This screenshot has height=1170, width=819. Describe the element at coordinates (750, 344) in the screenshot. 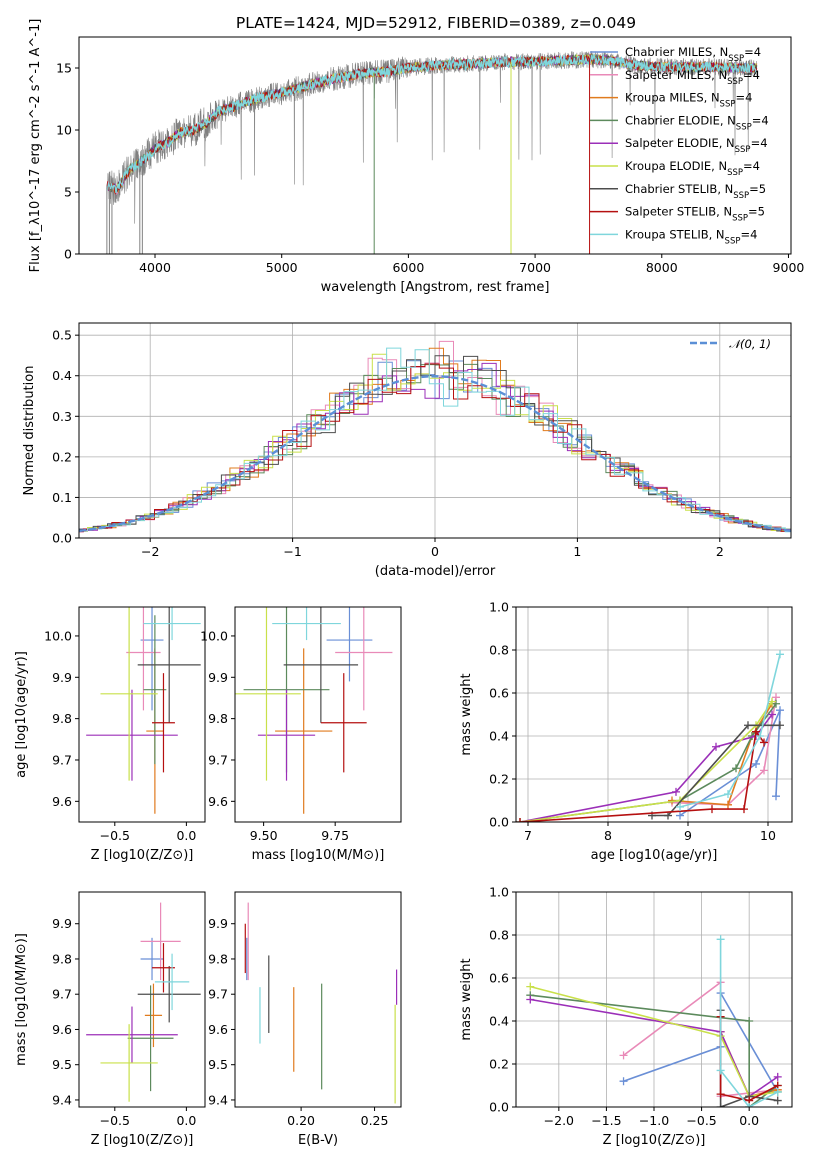

I see `legend-label: 𝒩(0, 1)` at that location.